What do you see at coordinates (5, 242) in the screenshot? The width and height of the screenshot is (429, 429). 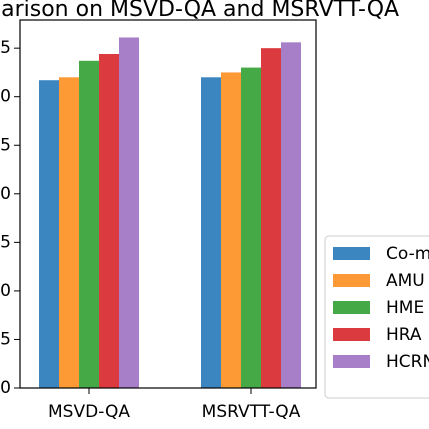 I see `y-tick-label: 15` at bounding box center [5, 242].